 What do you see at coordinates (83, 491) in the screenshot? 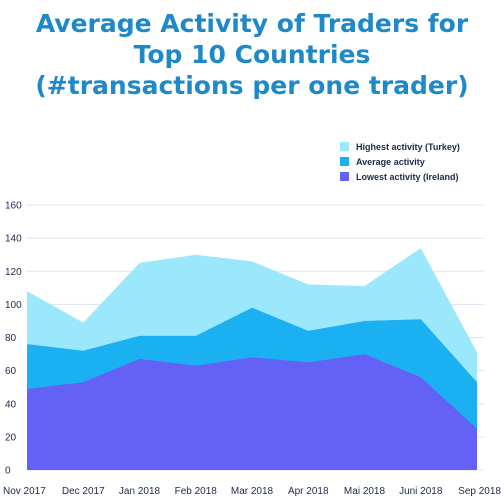
I see `x-tick-label-2: Dec 2017` at bounding box center [83, 491].